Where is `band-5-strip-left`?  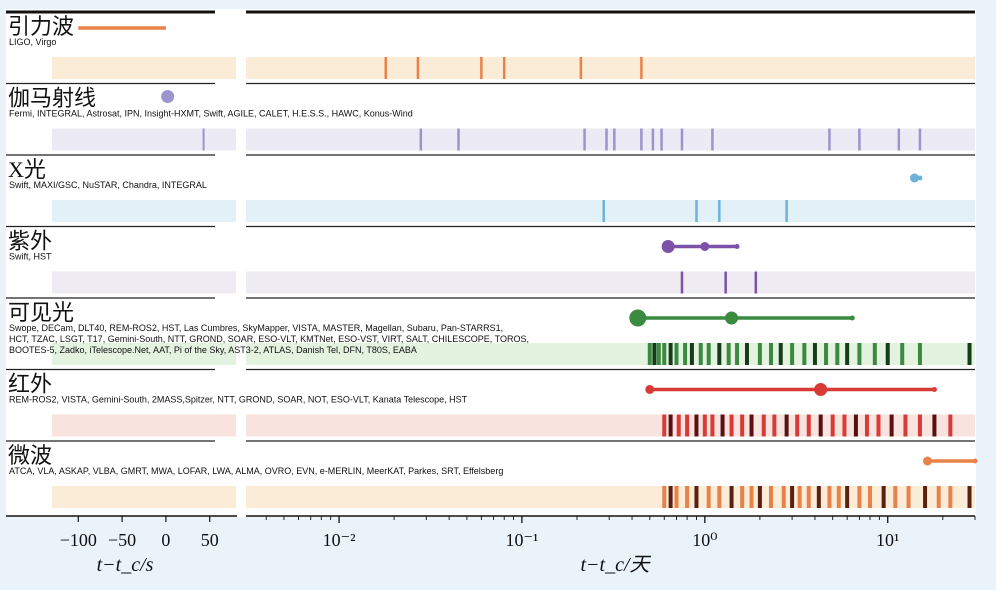 band-5-strip-left is located at coordinates (144, 354).